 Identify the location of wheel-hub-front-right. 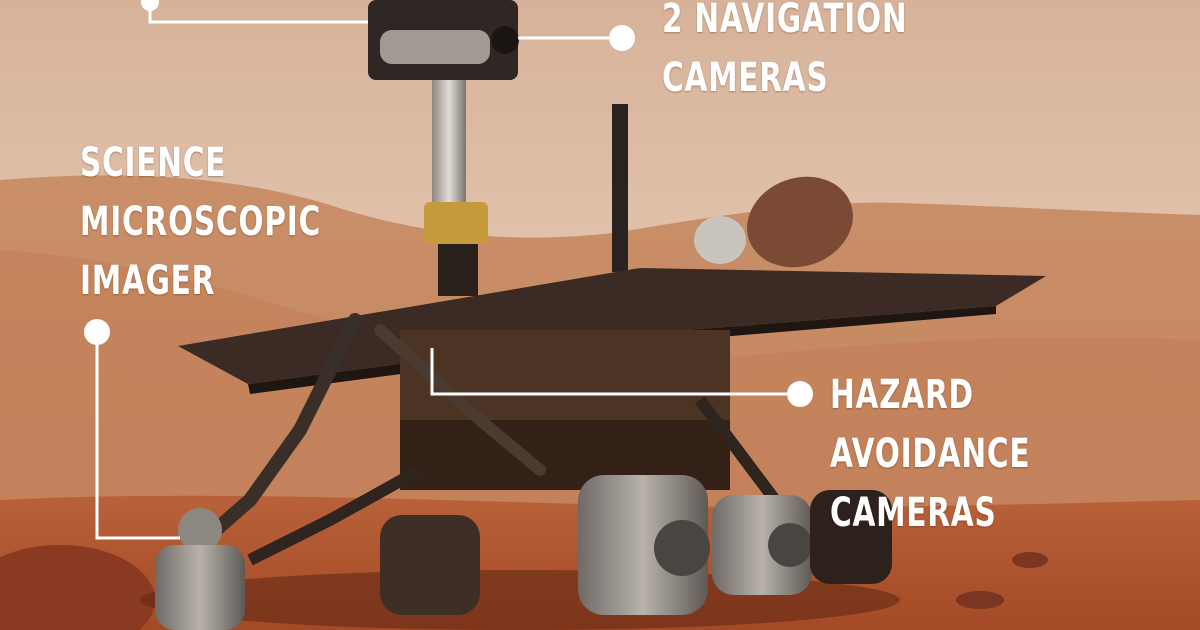
(682, 548).